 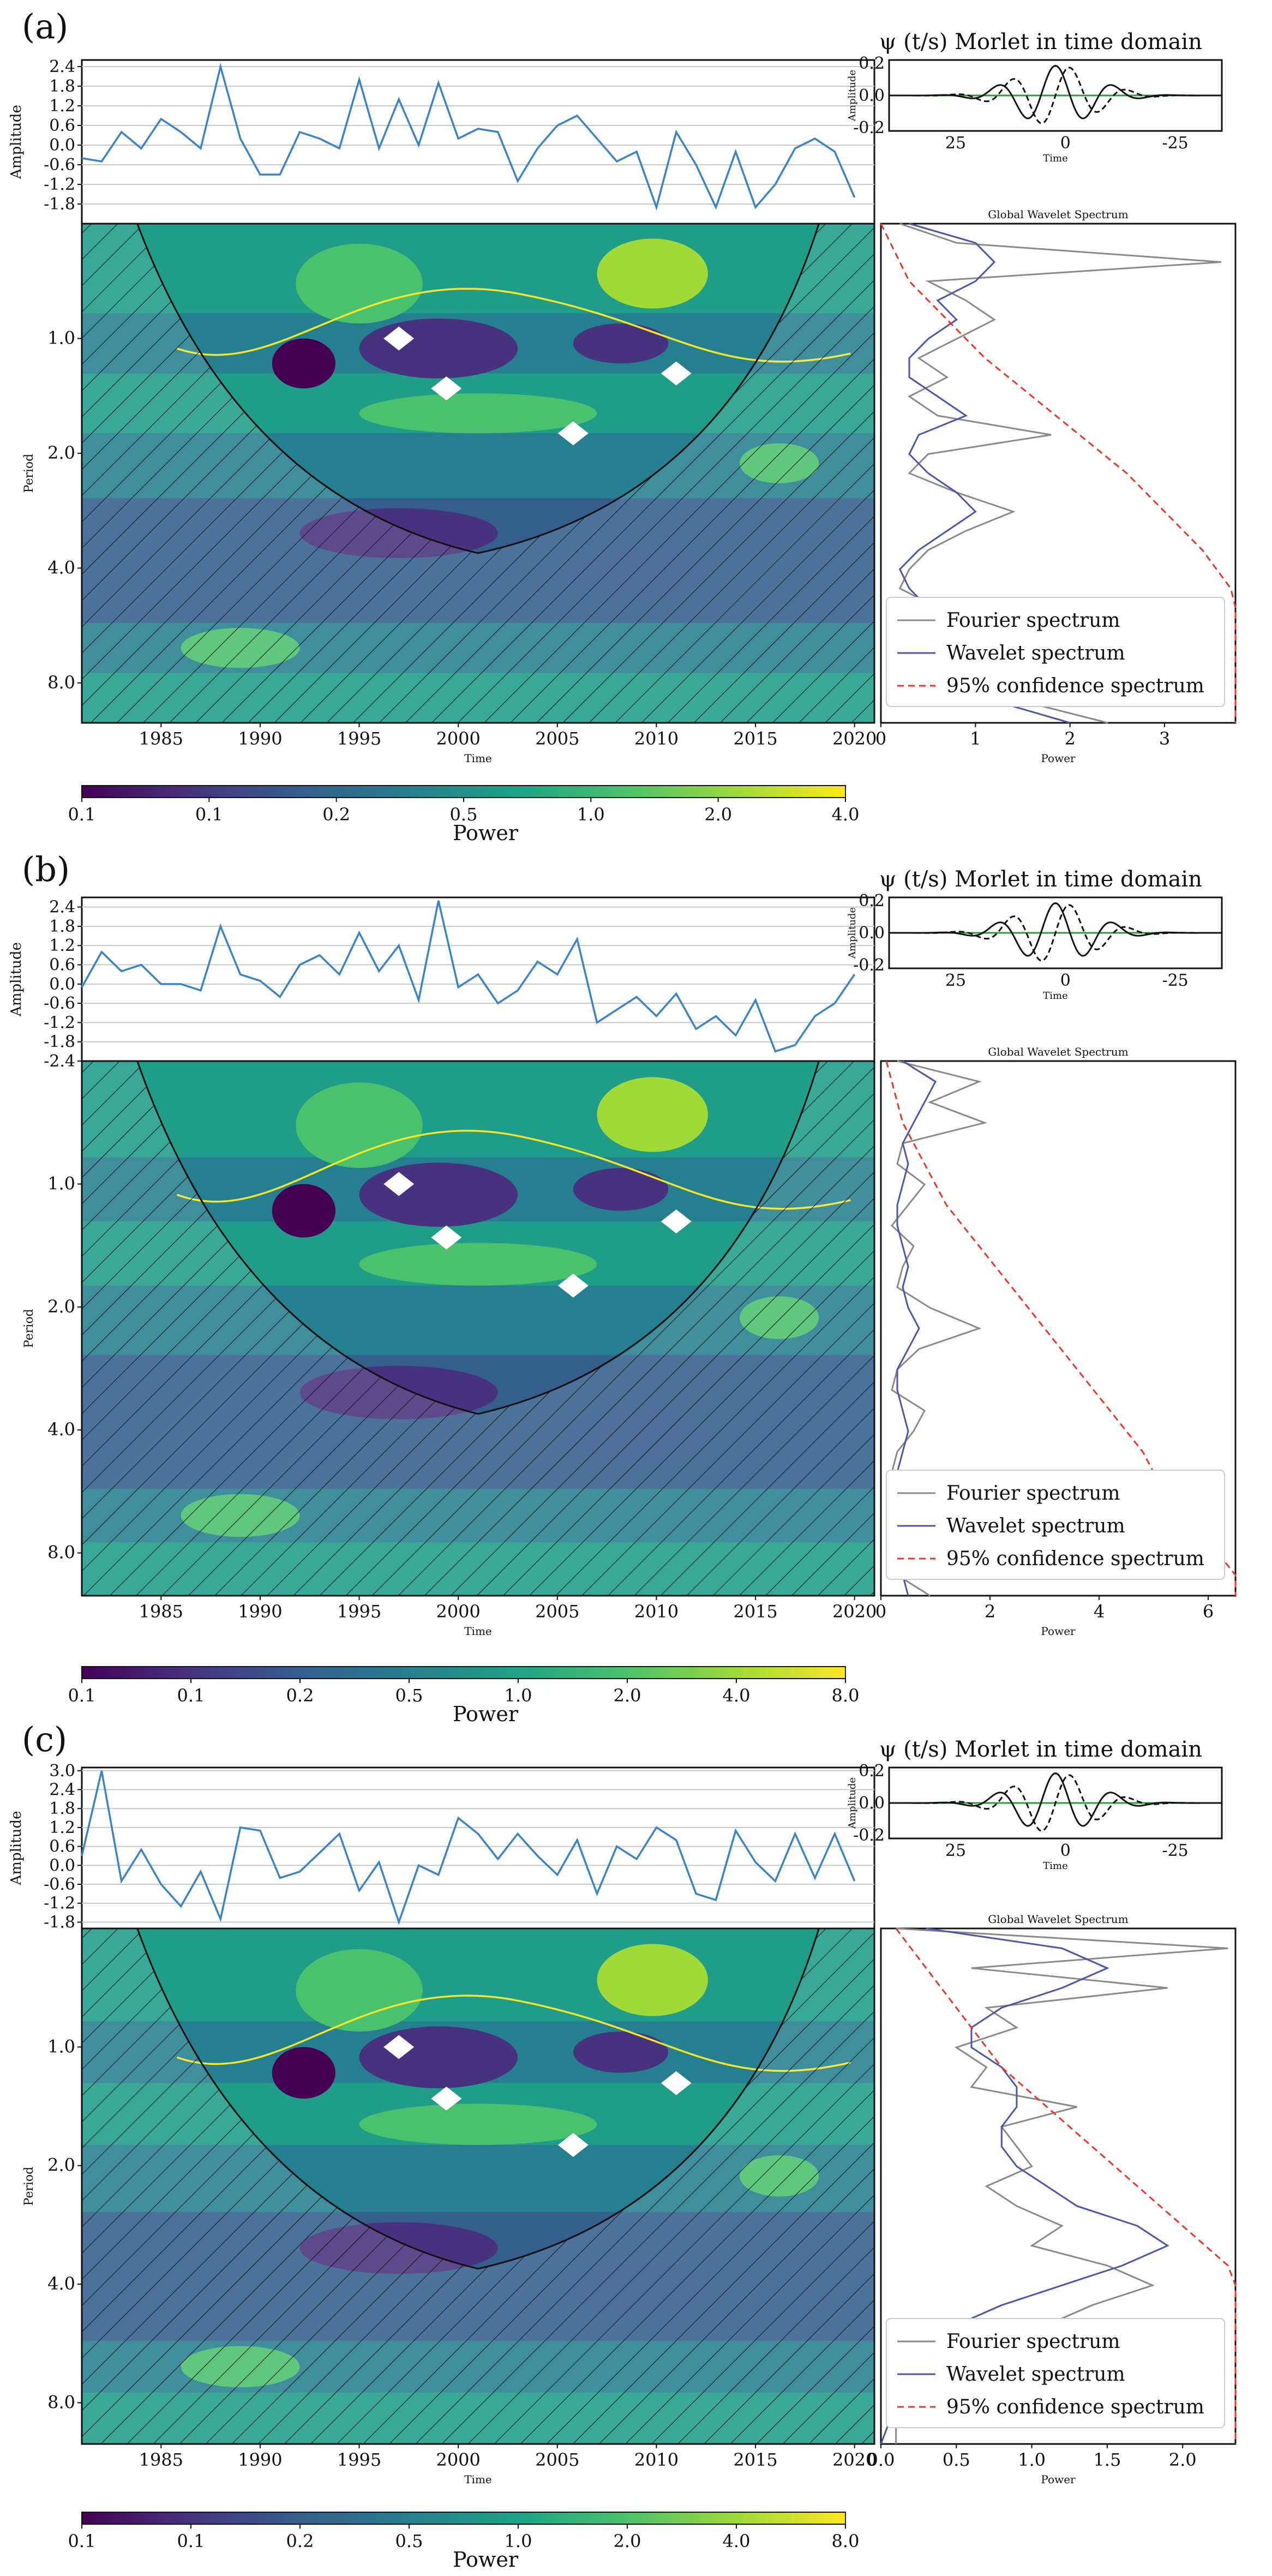 What do you see at coordinates (61, 1553) in the screenshot?
I see `period-tick-label: 8.0` at bounding box center [61, 1553].